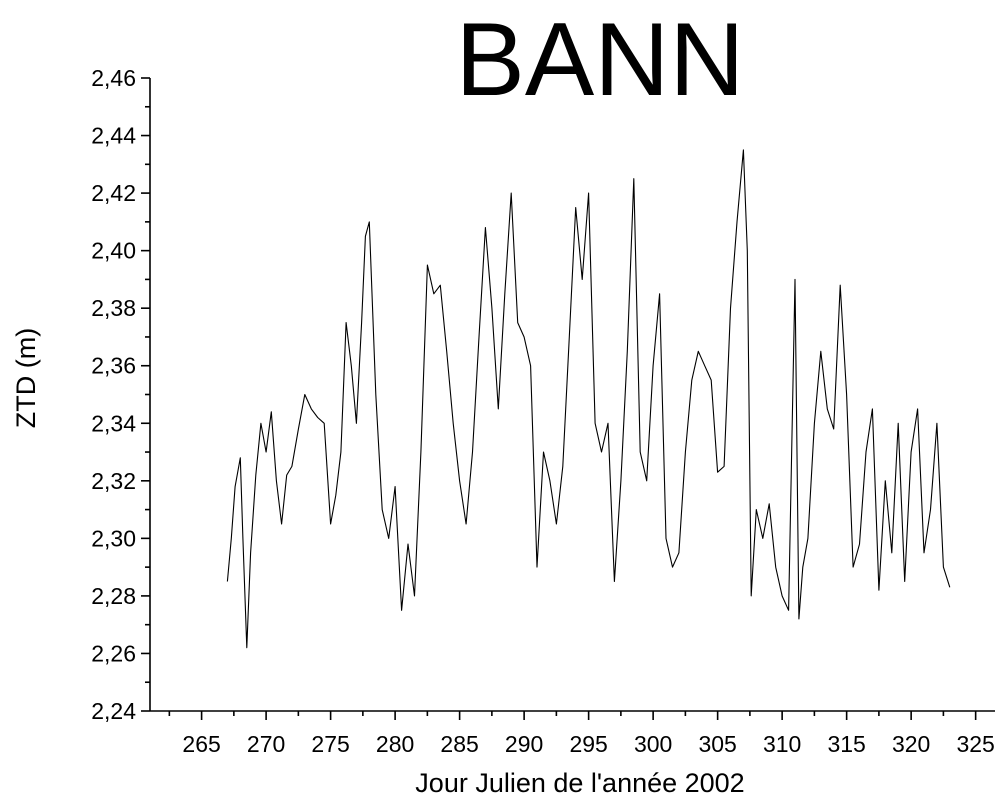  What do you see at coordinates (395, 744) in the screenshot?
I see `x-tick-label: 280` at bounding box center [395, 744].